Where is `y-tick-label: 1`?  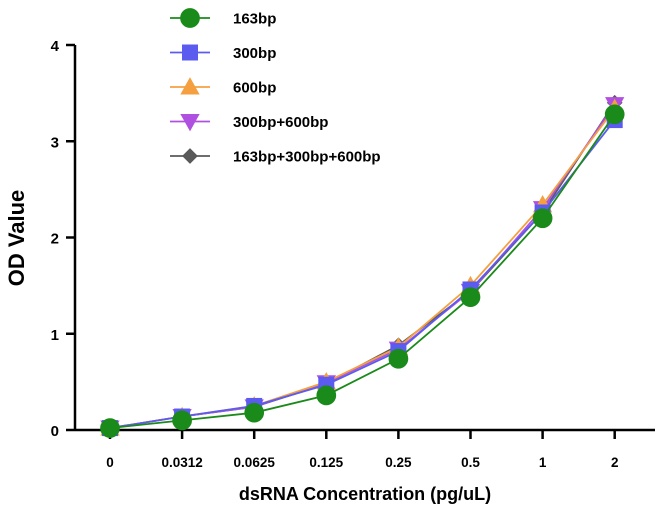
y-tick-label: 1 is located at coordinates (55, 335).